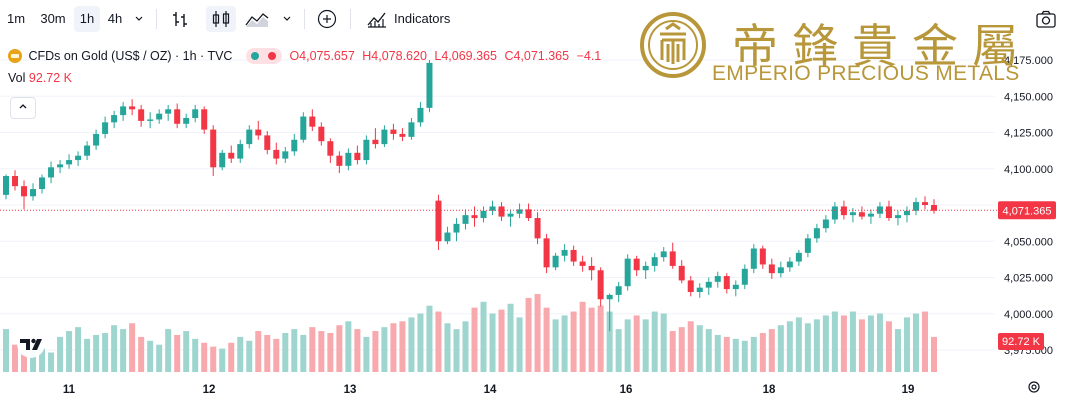  I want to click on interval-30m: 30m, so click(53, 18).